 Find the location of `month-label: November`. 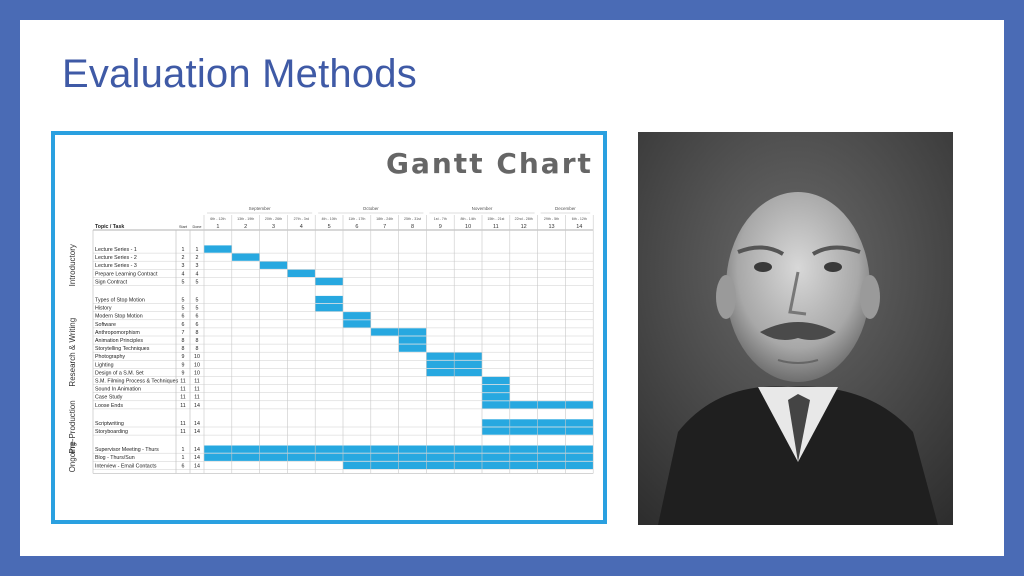

month-label: November is located at coordinates (482, 208).